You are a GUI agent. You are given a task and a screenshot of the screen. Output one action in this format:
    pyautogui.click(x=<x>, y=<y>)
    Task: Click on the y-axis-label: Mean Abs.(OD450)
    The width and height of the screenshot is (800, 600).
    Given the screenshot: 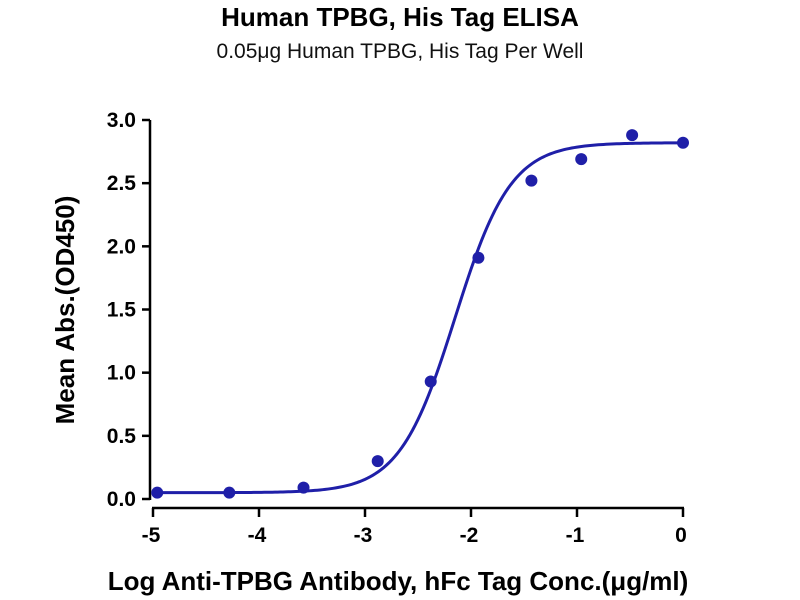 What is the action you would take?
    pyautogui.click(x=65, y=310)
    